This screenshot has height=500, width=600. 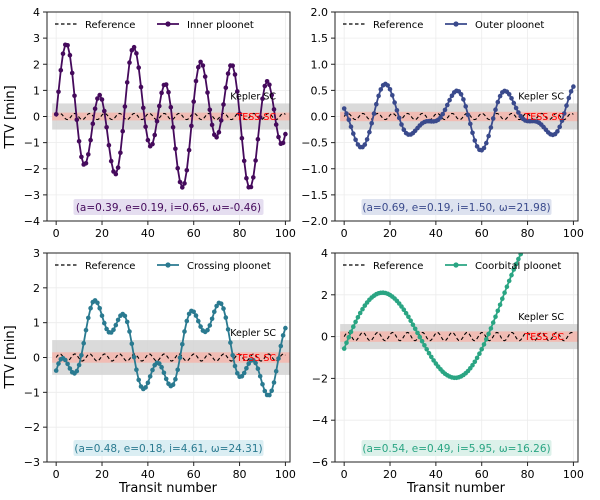 What do you see at coordinates (255, 358) in the screenshot?
I see `tess-sc-label: TESS SC` at bounding box center [255, 358].